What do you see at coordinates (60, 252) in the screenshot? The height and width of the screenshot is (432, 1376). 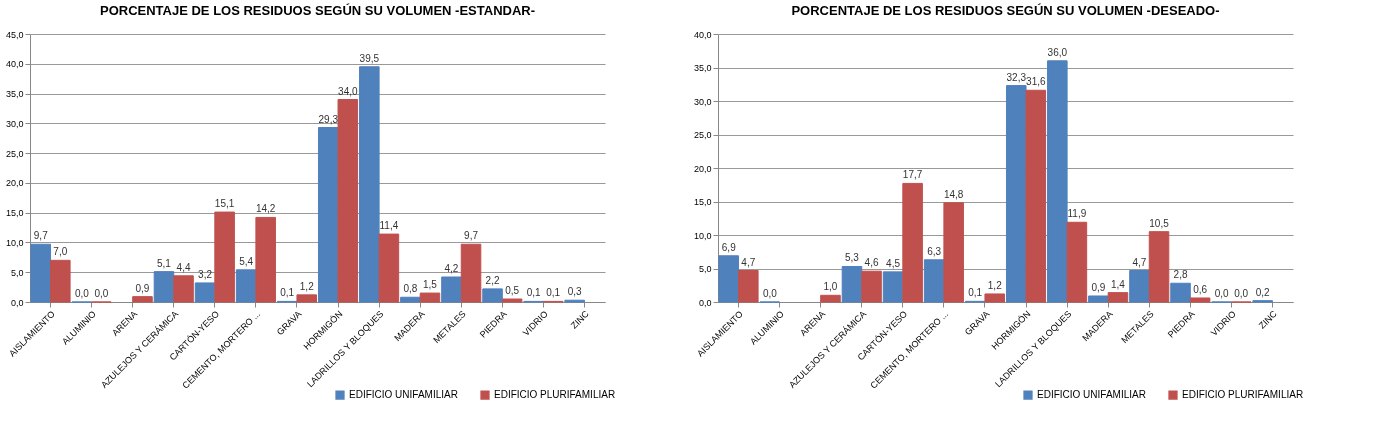 I see `data-label: 7,0` at bounding box center [60, 252].